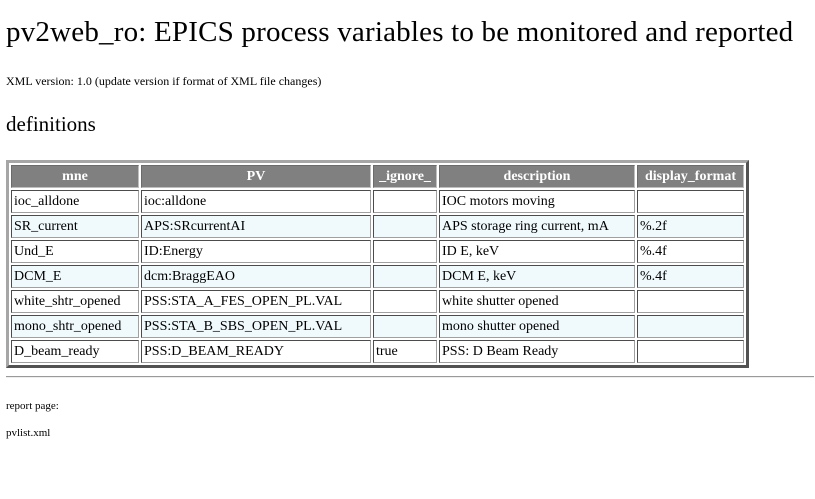 The width and height of the screenshot is (815, 499). I want to click on header-description: description, so click(537, 176).